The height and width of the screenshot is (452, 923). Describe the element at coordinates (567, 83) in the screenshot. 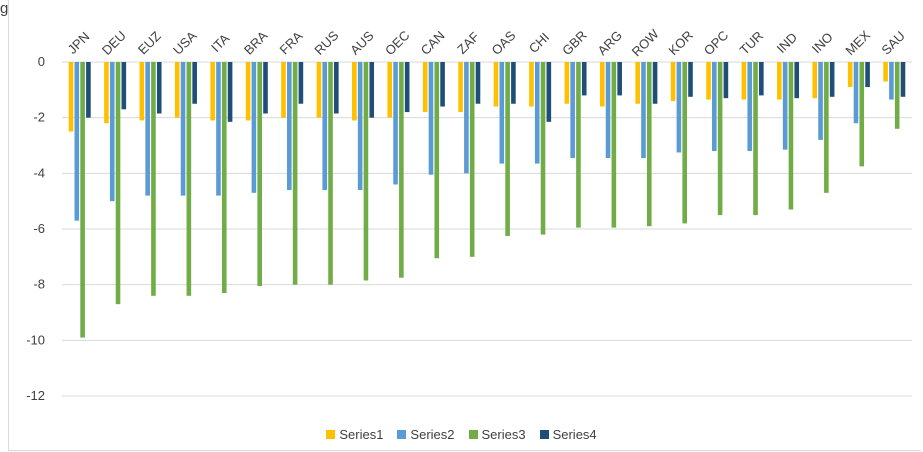

I see `bar-gbr-series1` at that location.